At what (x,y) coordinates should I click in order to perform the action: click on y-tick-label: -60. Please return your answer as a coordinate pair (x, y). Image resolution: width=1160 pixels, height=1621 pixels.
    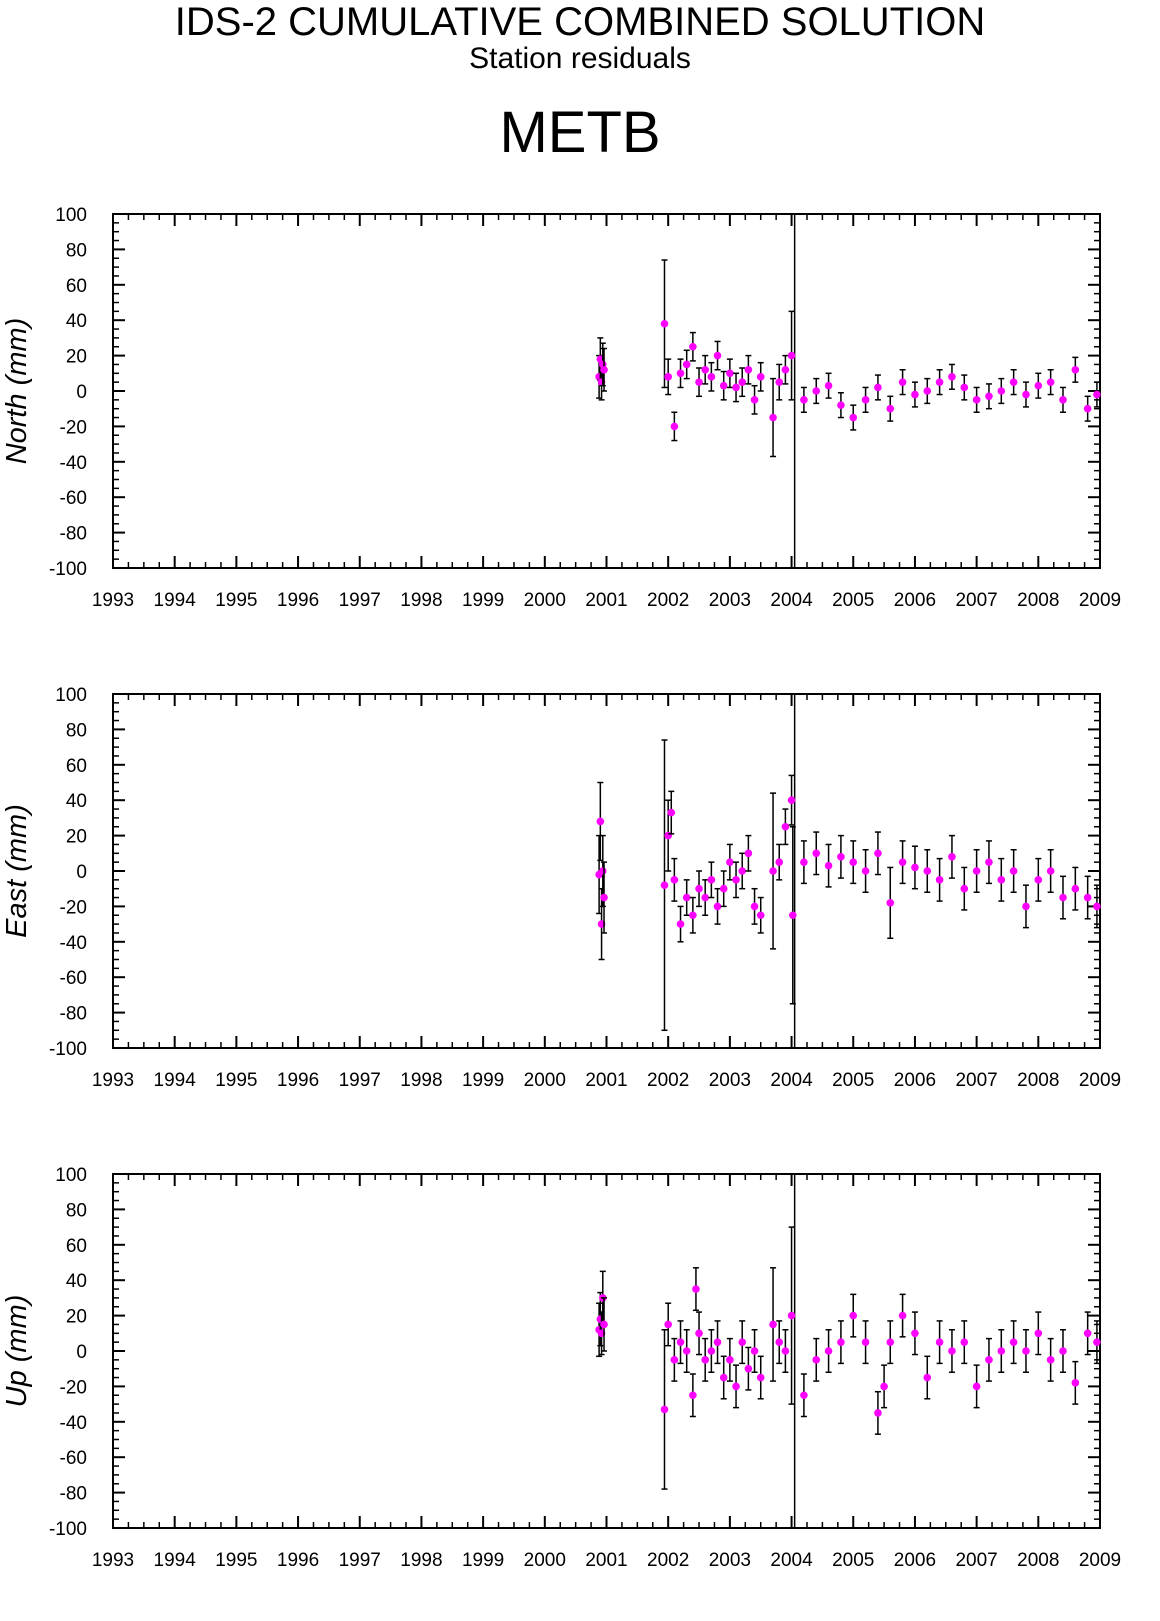
    Looking at the image, I should click on (73, 498).